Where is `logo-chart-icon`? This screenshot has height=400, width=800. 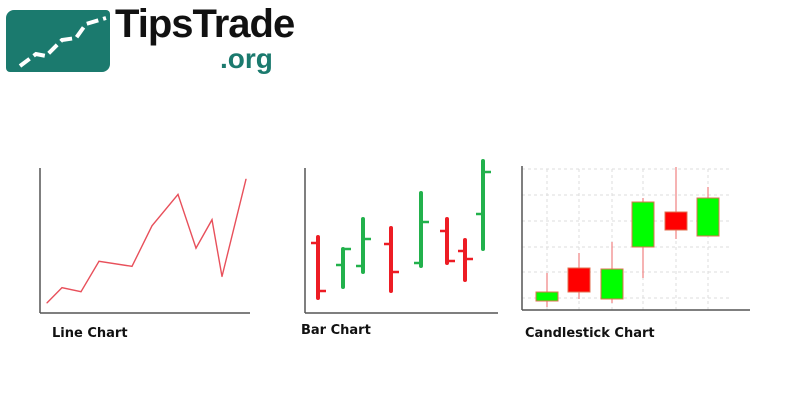
logo-chart-icon is located at coordinates (58, 41).